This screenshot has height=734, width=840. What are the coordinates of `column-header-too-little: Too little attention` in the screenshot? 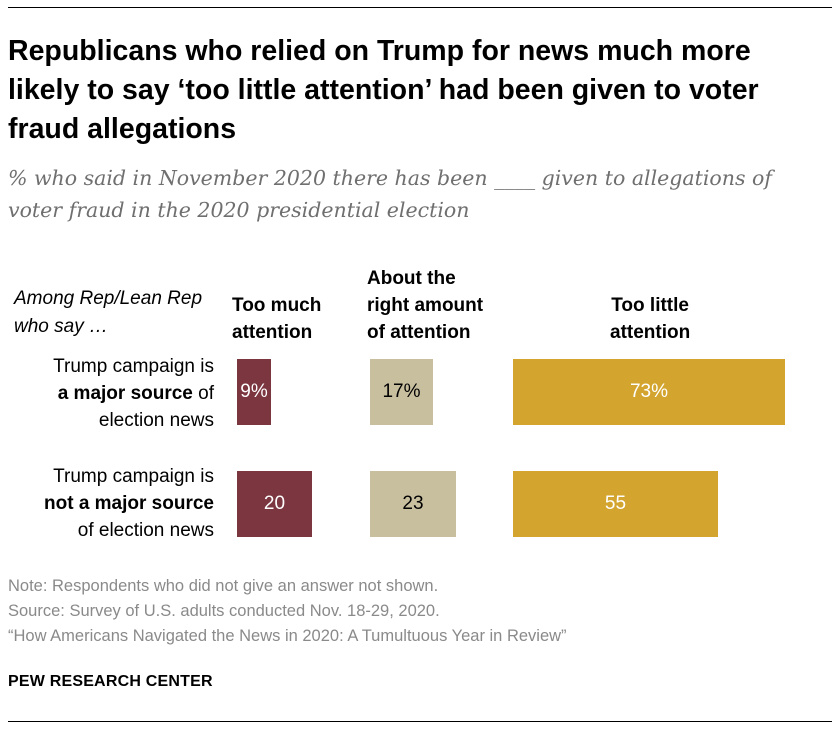 It's located at (650, 319).